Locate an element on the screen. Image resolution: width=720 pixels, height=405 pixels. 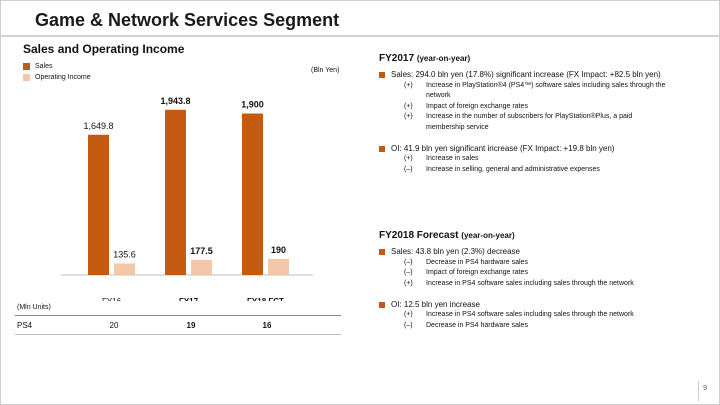
data-label-sales-fy16: 1,649.8 is located at coordinates (98, 126).